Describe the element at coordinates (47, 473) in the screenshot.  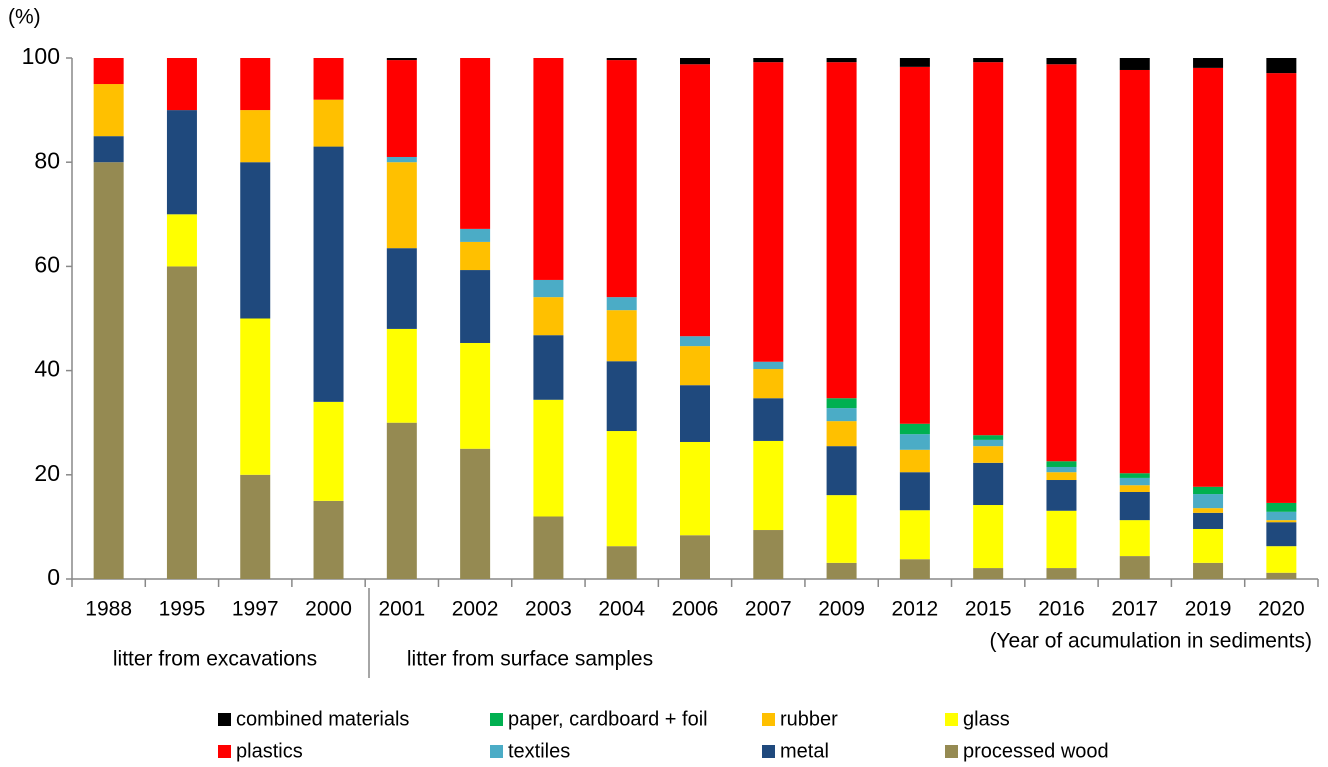
I see `y-tick-label: 20` at that location.